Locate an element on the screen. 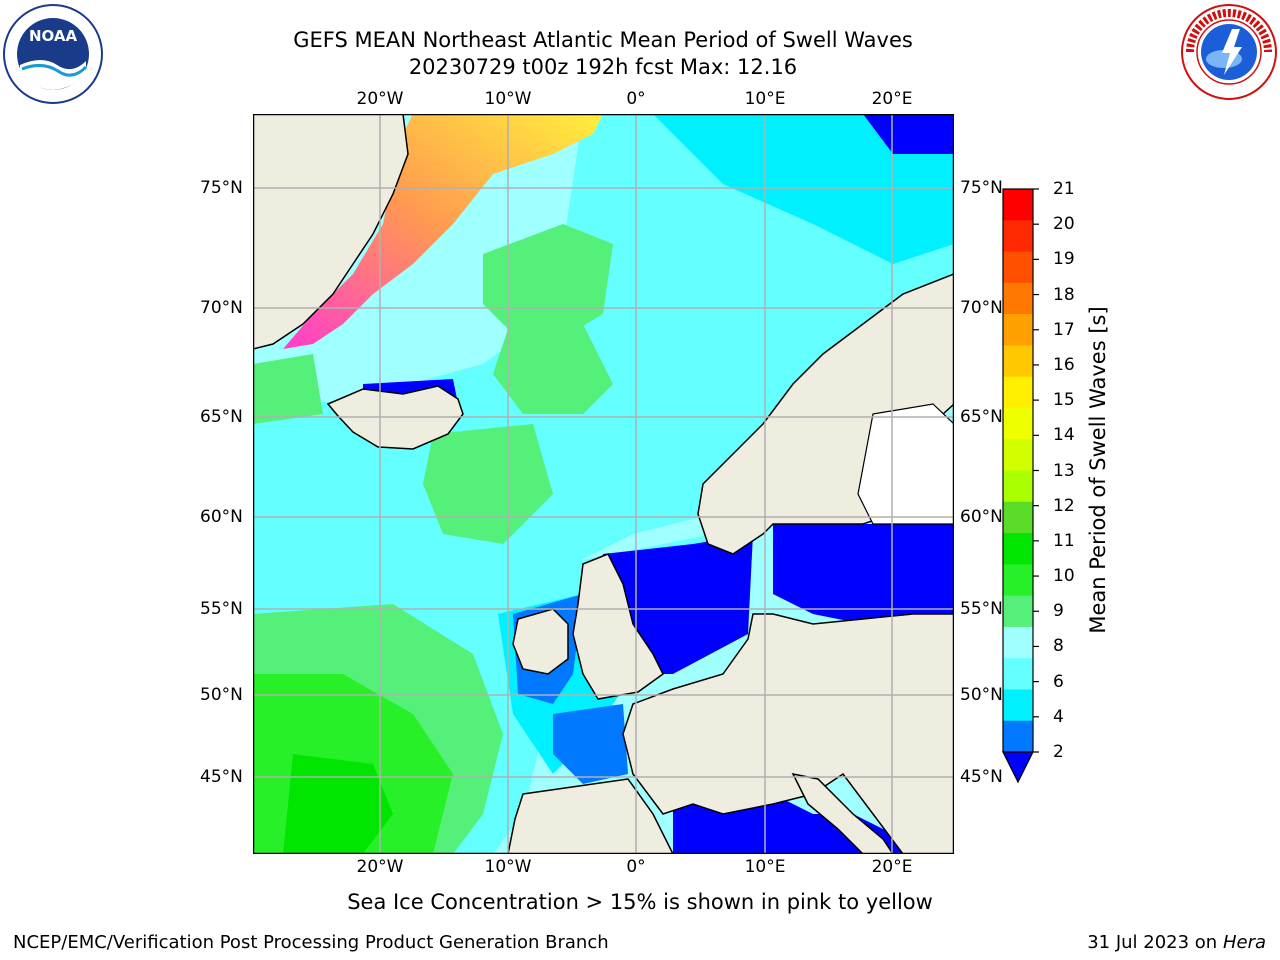 The width and height of the screenshot is (1280, 960). land-continental-europe is located at coordinates (788, 733).